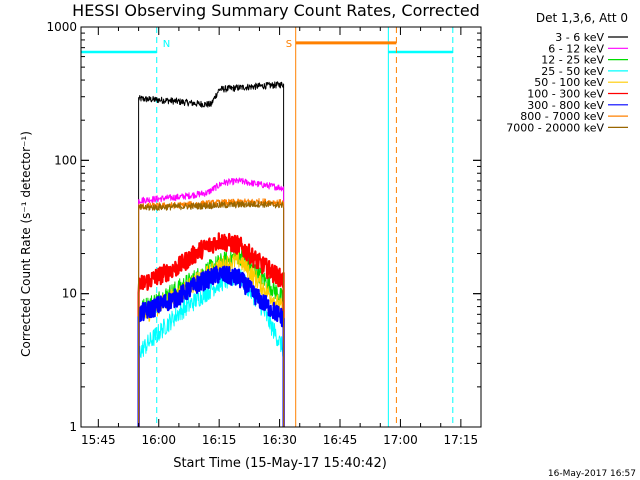  Describe the element at coordinates (26, 244) in the screenshot. I see `y-axis-label: Corrected Count Rate (s⁻¹ detector⁻¹)` at that location.